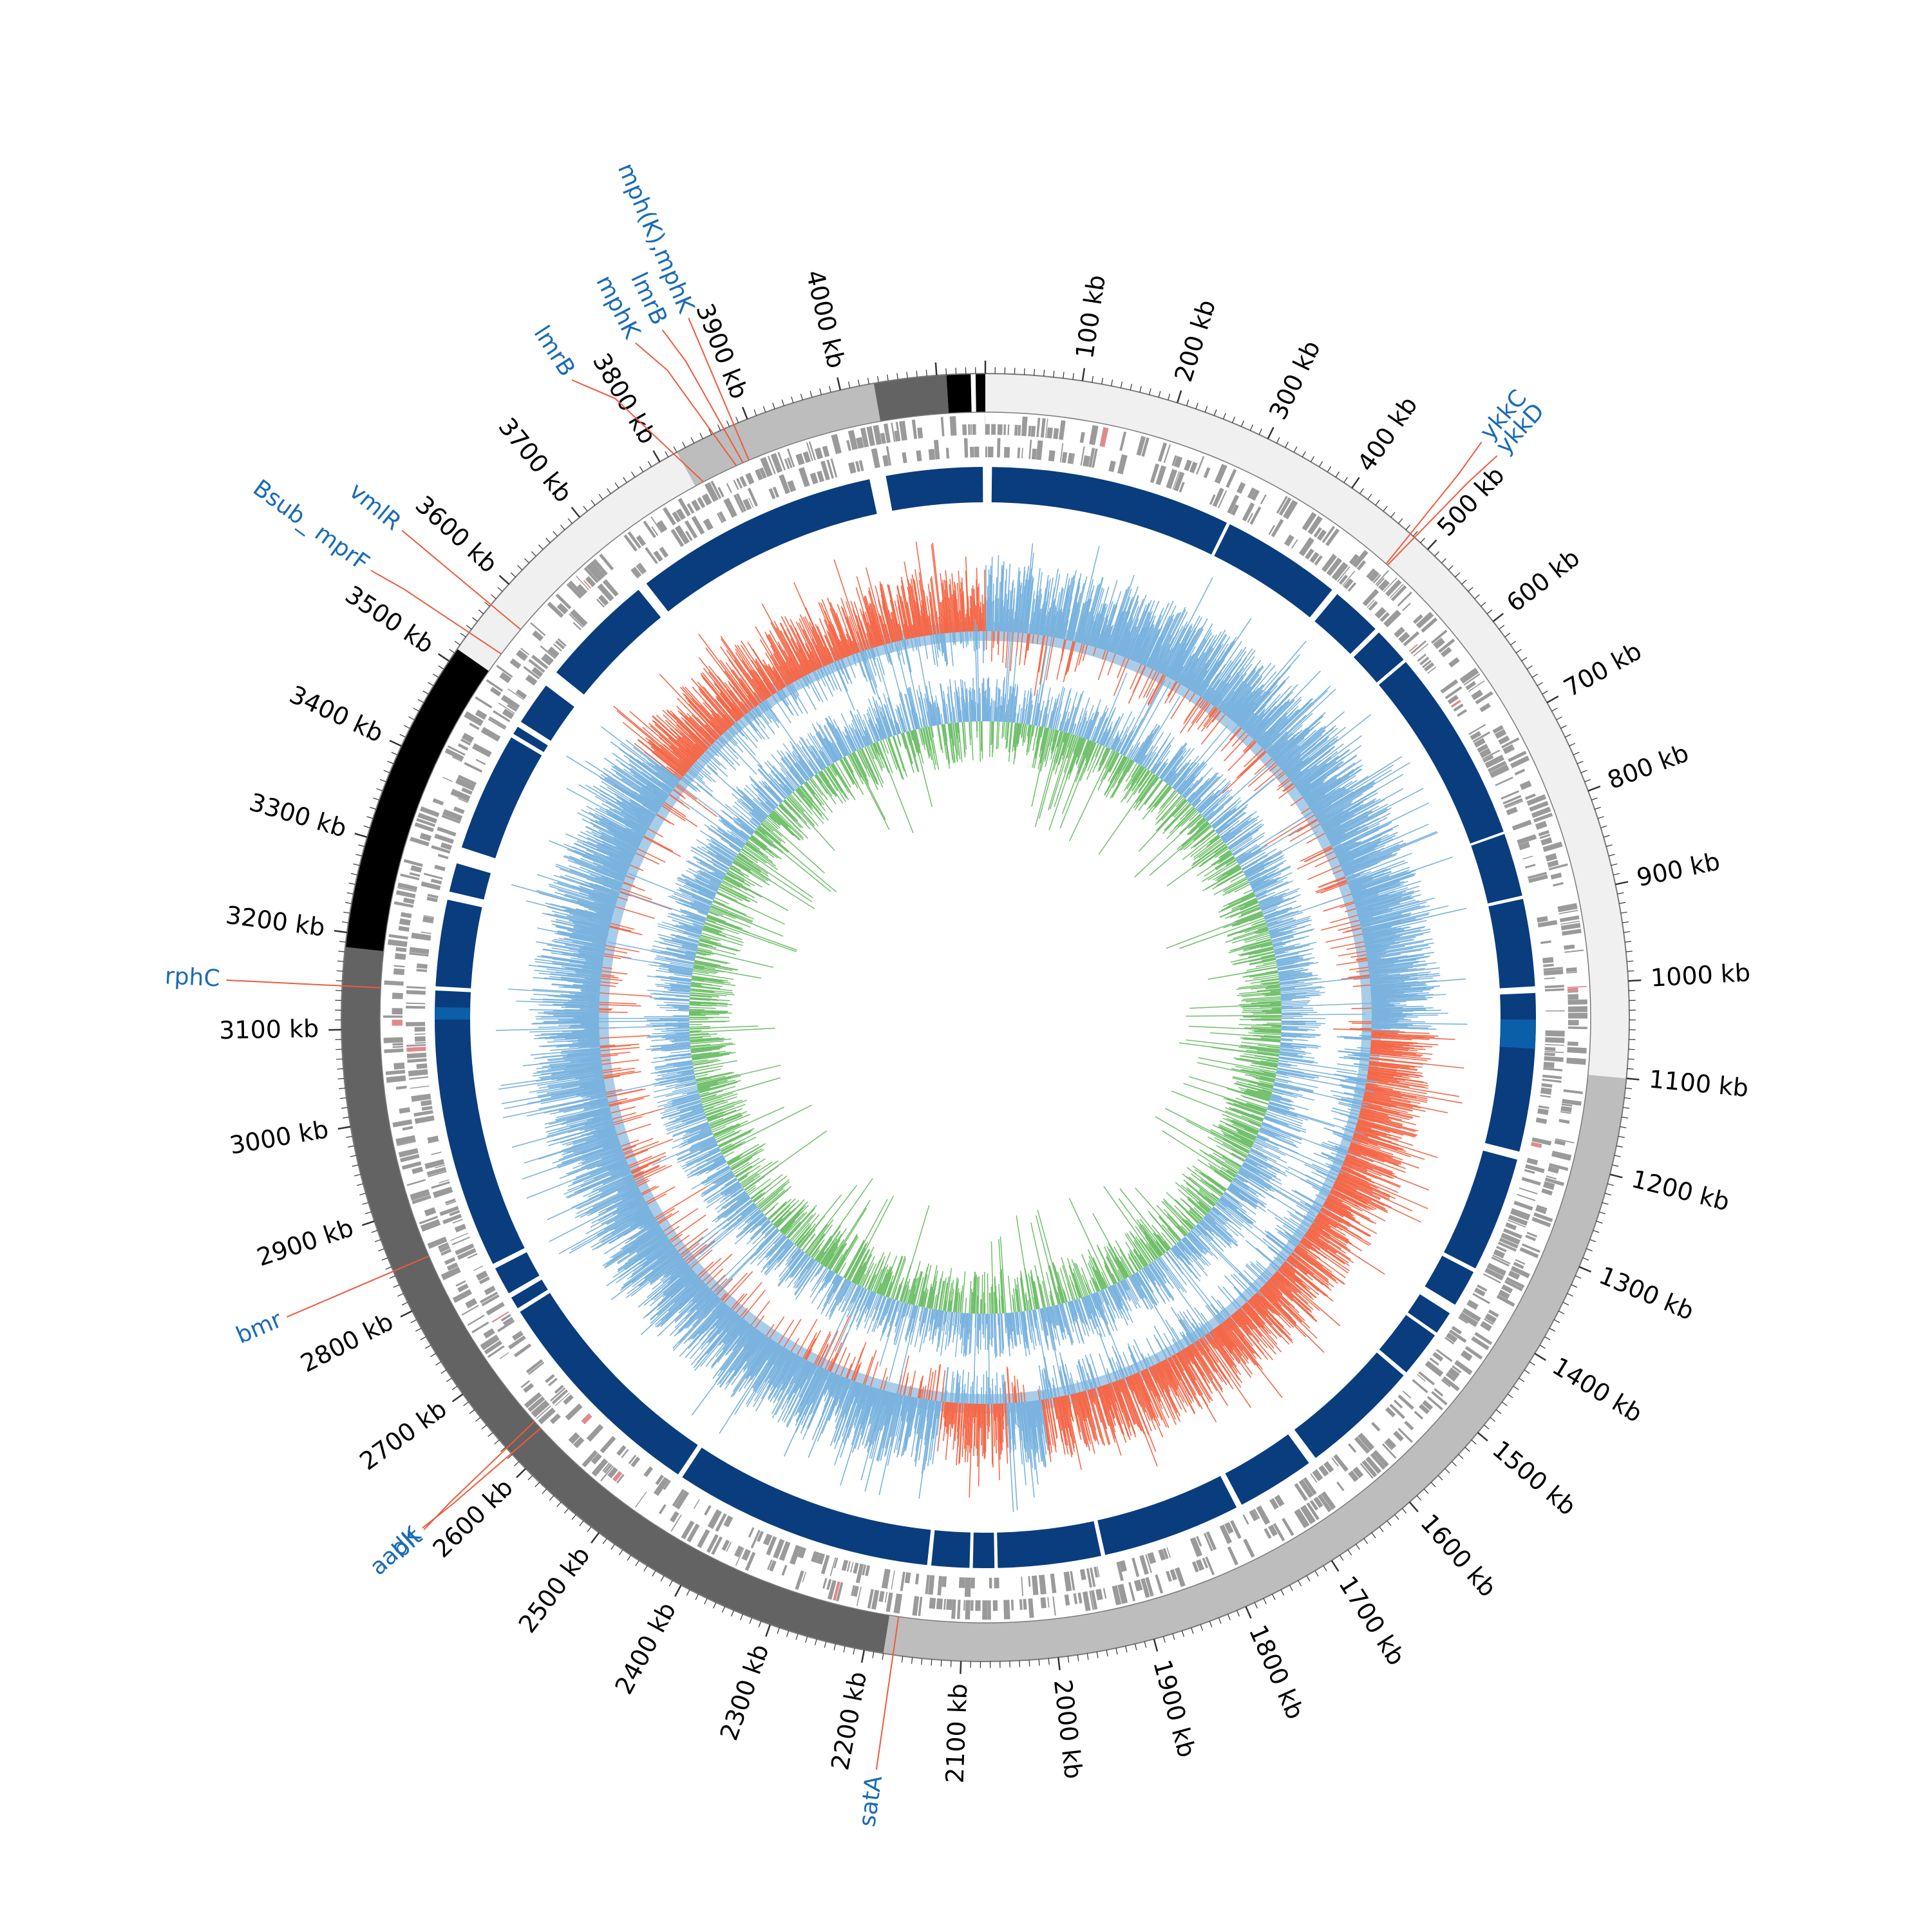 This screenshot has height=1932, width=1932. Describe the element at coordinates (935, 489) in the screenshot. I see `blast-hit-segment` at that location.